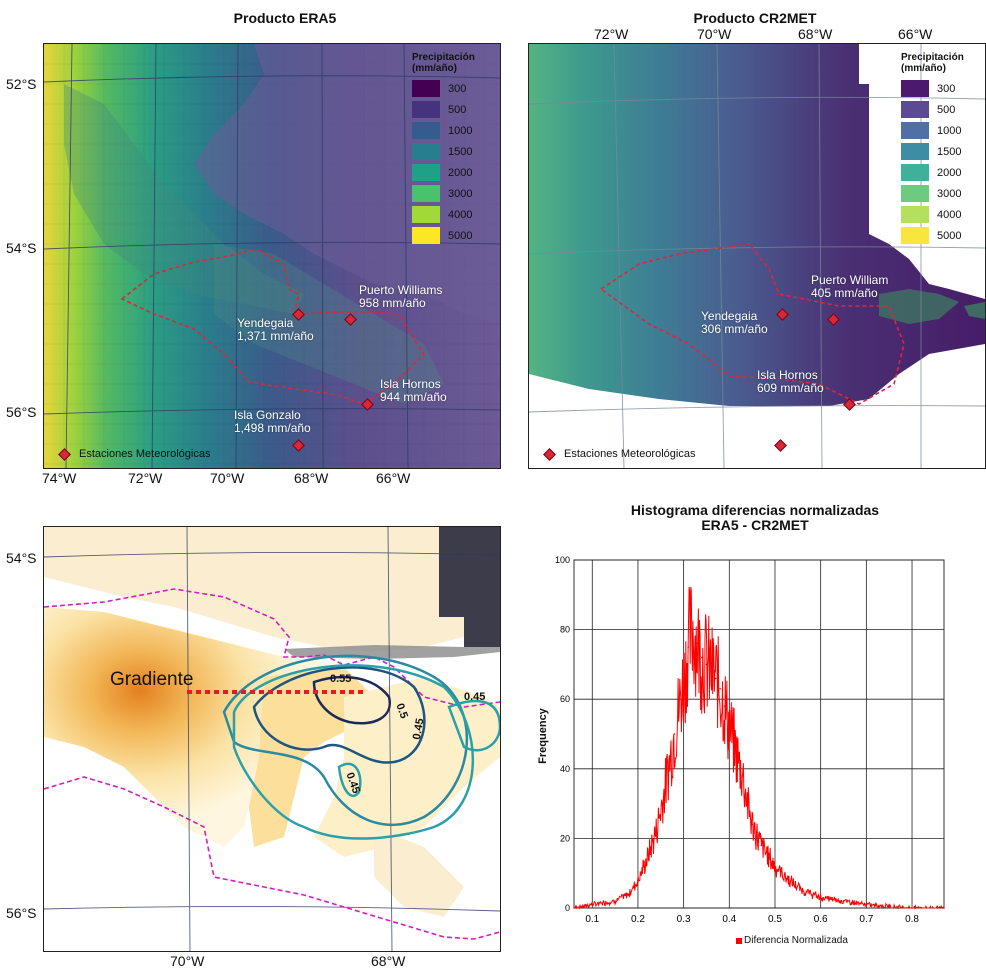  Describe the element at coordinates (853, 405) in the screenshot. I see `station-marker-isla-hornos` at that location.